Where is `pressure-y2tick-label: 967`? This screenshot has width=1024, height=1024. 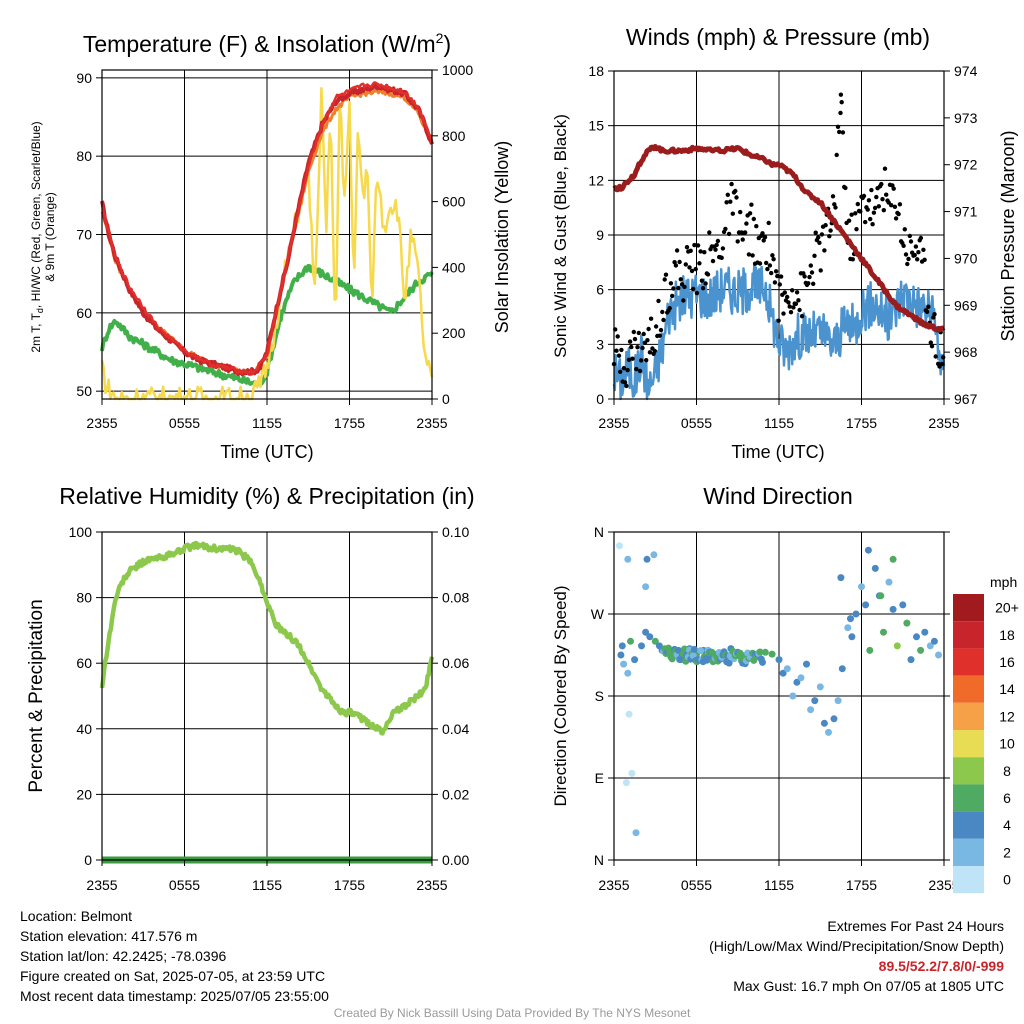 pressure-y2tick-label: 967 is located at coordinates (966, 399).